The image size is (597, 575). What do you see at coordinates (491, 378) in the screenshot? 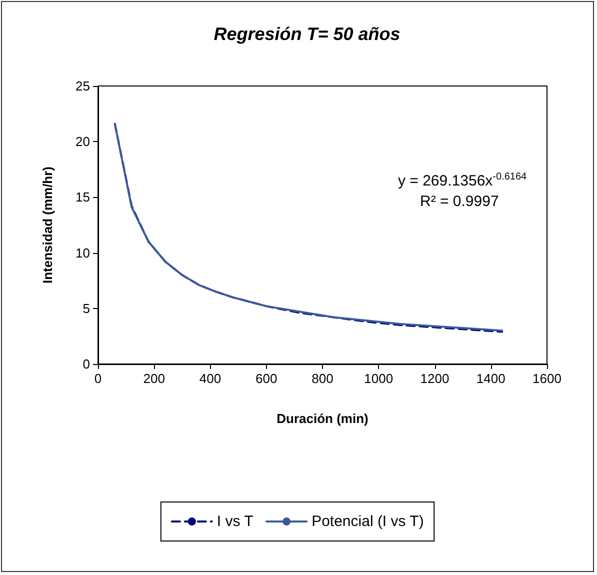
I see `x-tick-label: 1400` at bounding box center [491, 378].